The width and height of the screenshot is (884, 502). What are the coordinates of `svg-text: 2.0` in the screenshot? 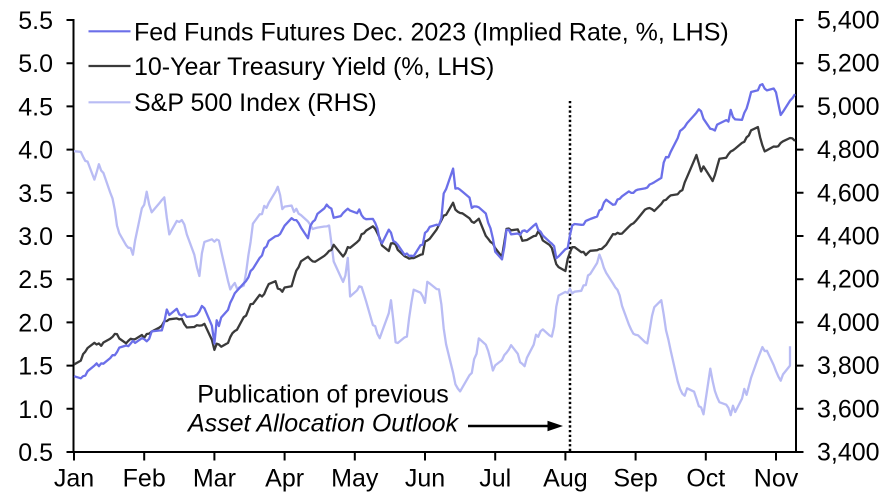 It's located at (35, 323).